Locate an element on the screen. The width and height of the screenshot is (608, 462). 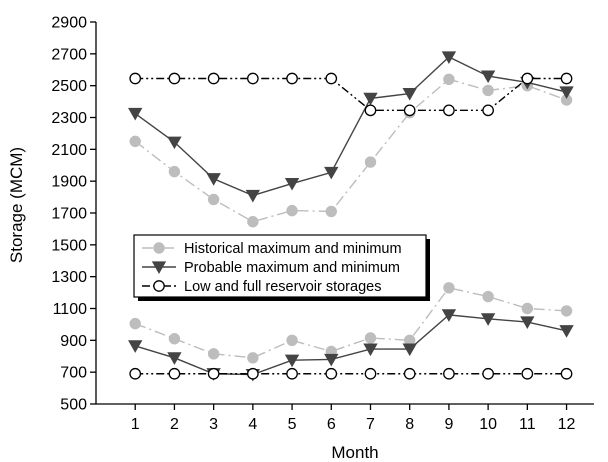
y-tick-label: 500 is located at coordinates (73, 405).